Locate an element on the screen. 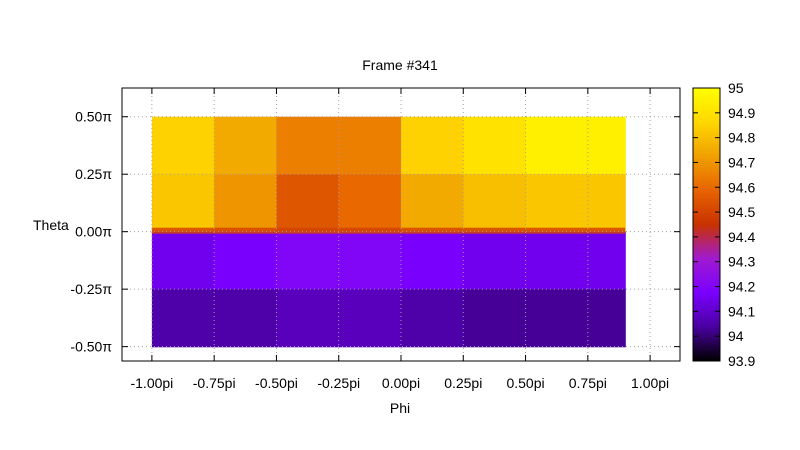 This screenshot has height=450, width=800. y-tick-label-0: 0.50π is located at coordinates (93, 117).